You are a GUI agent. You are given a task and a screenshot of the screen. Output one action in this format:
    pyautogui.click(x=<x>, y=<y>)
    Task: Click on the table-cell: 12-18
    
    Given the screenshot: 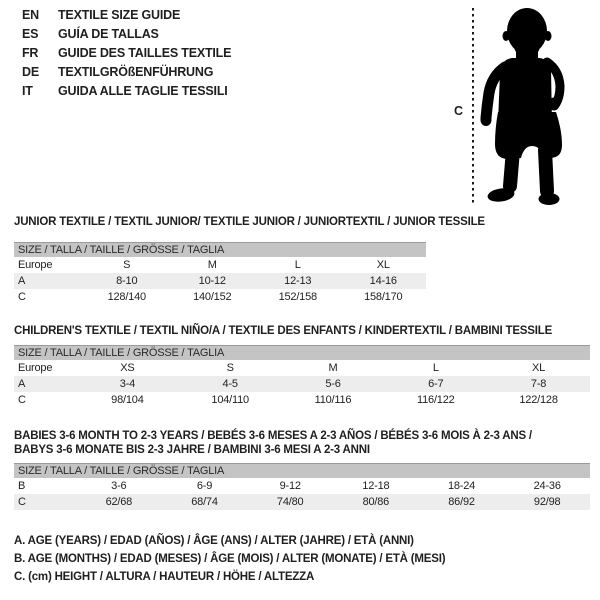 What is the action you would take?
    pyautogui.click(x=376, y=486)
    